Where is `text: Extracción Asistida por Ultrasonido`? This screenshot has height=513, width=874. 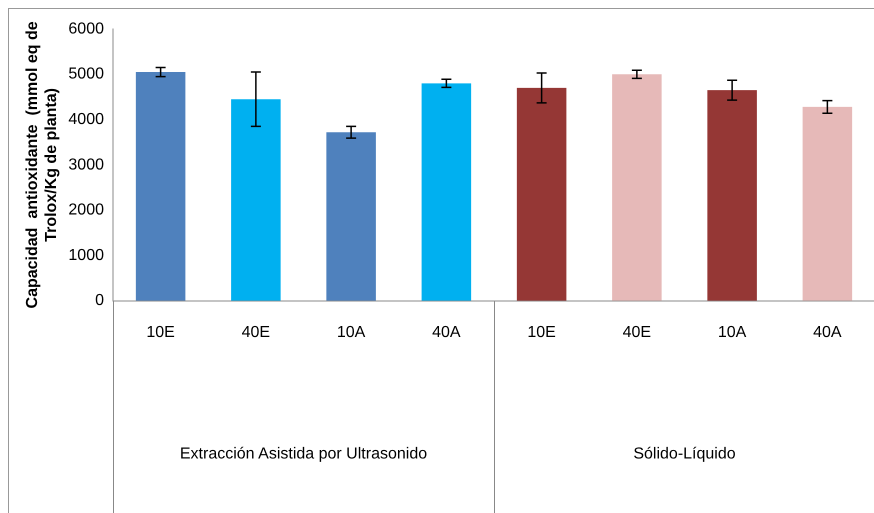
text: Extracción Asistida por Ultrasonido is located at coordinates (304, 453).